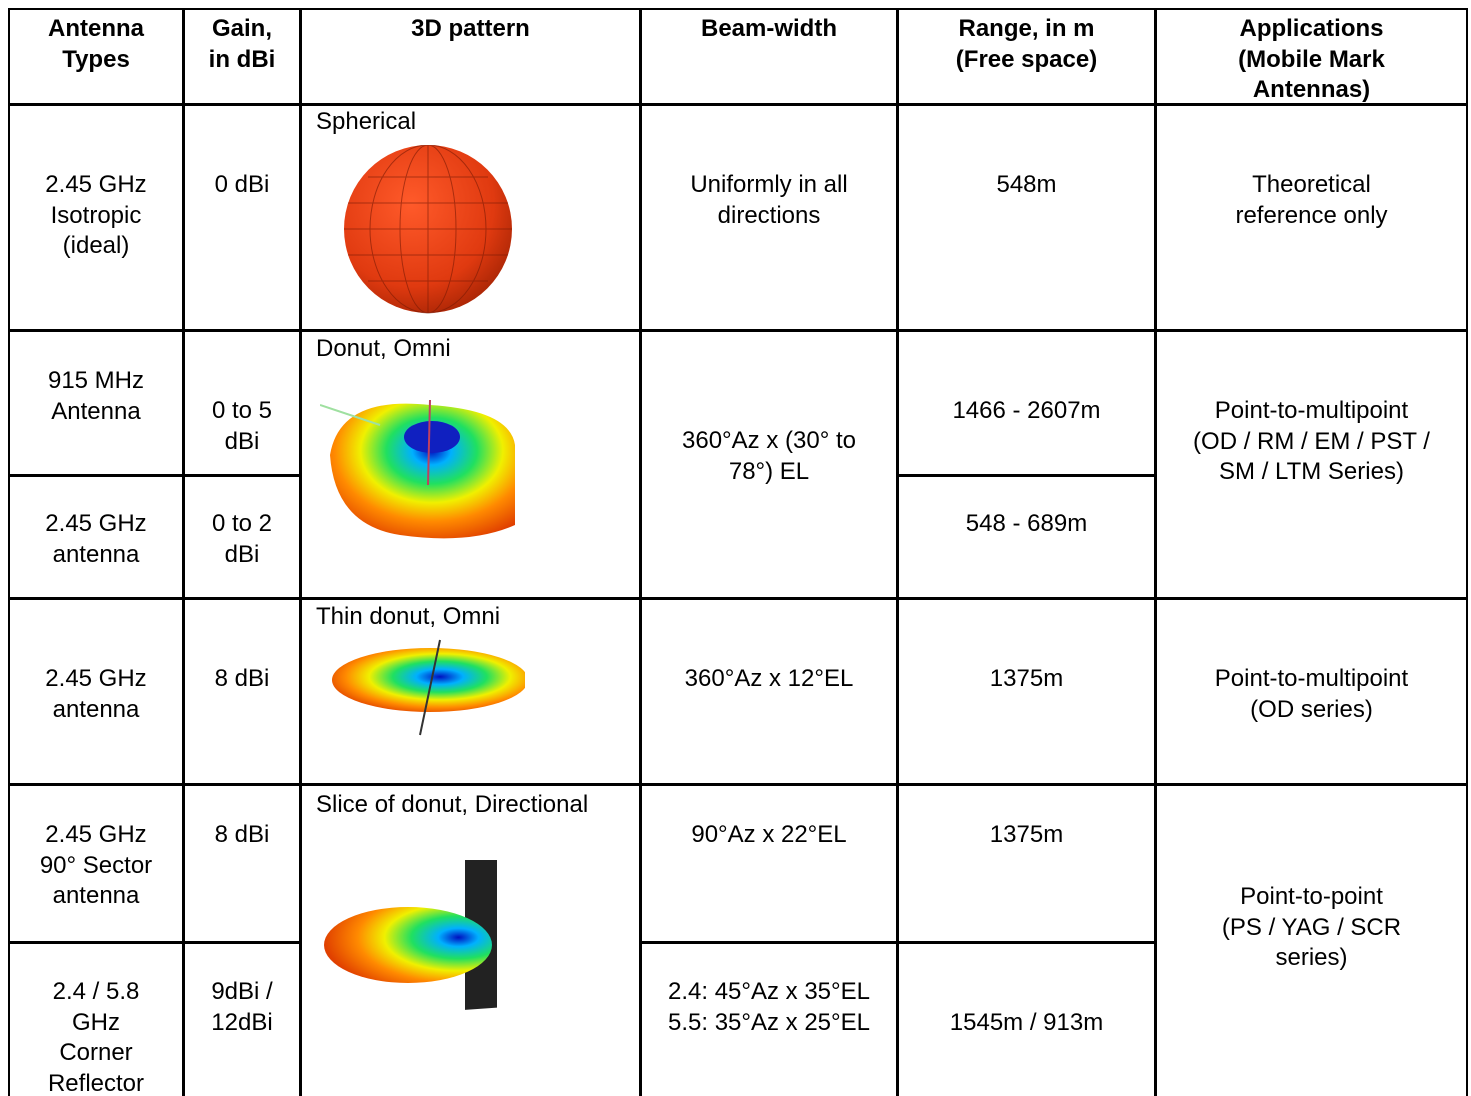 The image size is (1471, 1096). Describe the element at coordinates (769, 464) in the screenshot. I see `beam-cell: 360°Az x (30° to 78°) EL` at that location.